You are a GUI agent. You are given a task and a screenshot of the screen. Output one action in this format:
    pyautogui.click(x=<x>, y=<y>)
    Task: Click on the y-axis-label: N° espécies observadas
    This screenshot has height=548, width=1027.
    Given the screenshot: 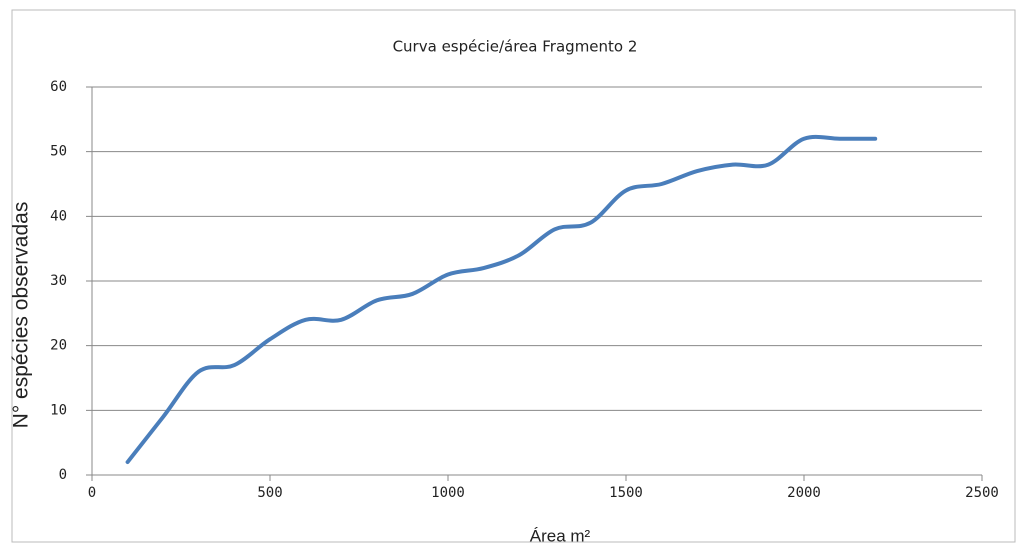 What is the action you would take?
    pyautogui.click(x=21, y=315)
    